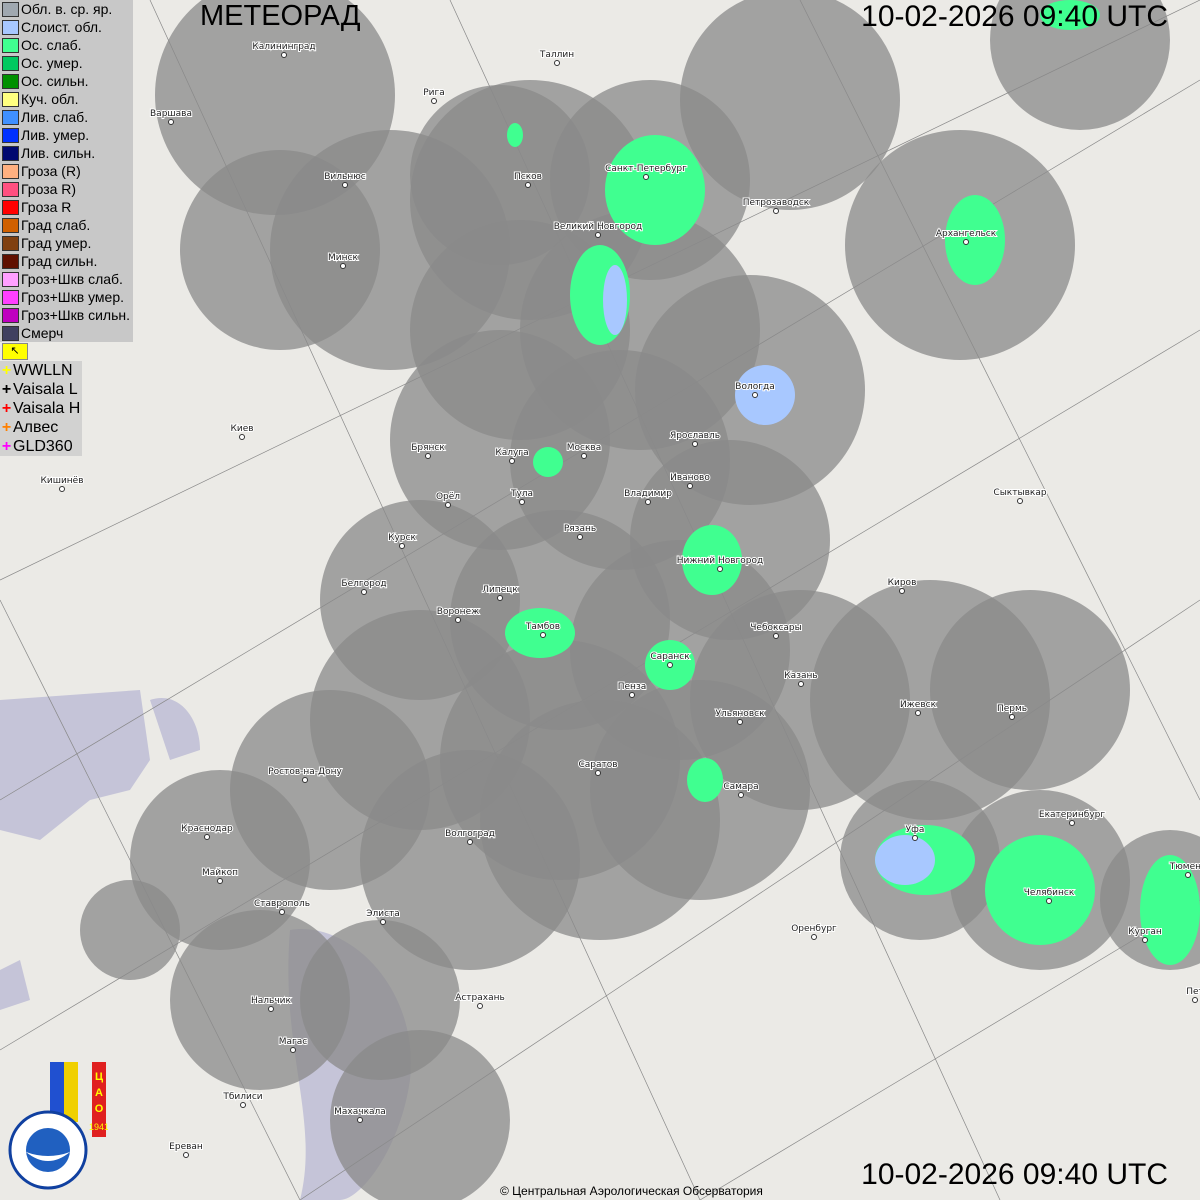 Image resolution: width=1200 pixels, height=1200 pixels. I want to click on city-label: Сыктывкар, so click(1019, 493).